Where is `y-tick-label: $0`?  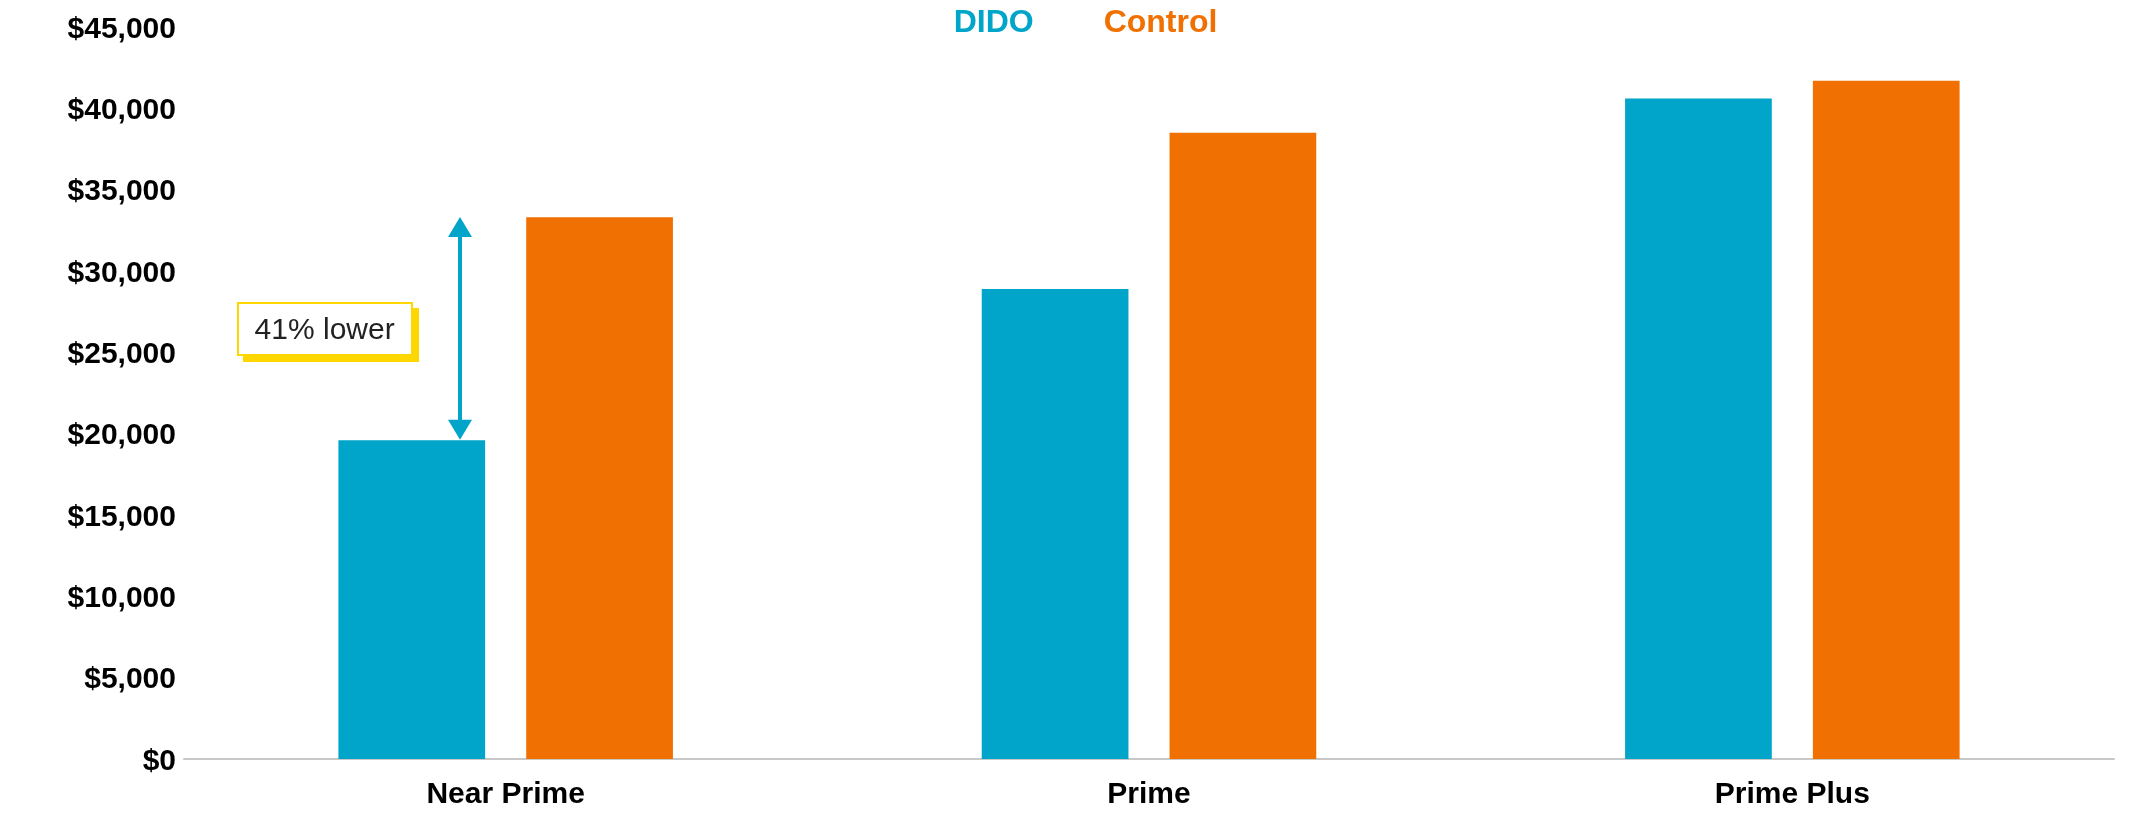
y-tick-label: $0 is located at coordinates (159, 759).